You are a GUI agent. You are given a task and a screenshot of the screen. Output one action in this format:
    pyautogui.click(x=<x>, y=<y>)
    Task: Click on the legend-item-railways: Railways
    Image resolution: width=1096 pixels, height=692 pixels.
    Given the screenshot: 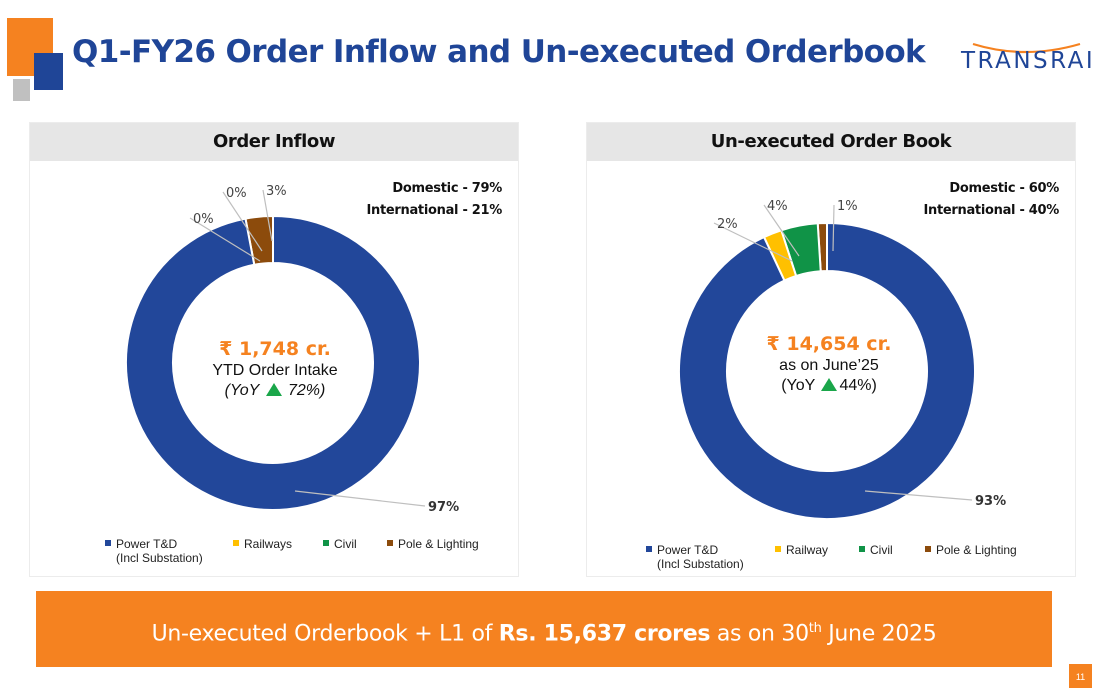 What is the action you would take?
    pyautogui.click(x=262, y=544)
    